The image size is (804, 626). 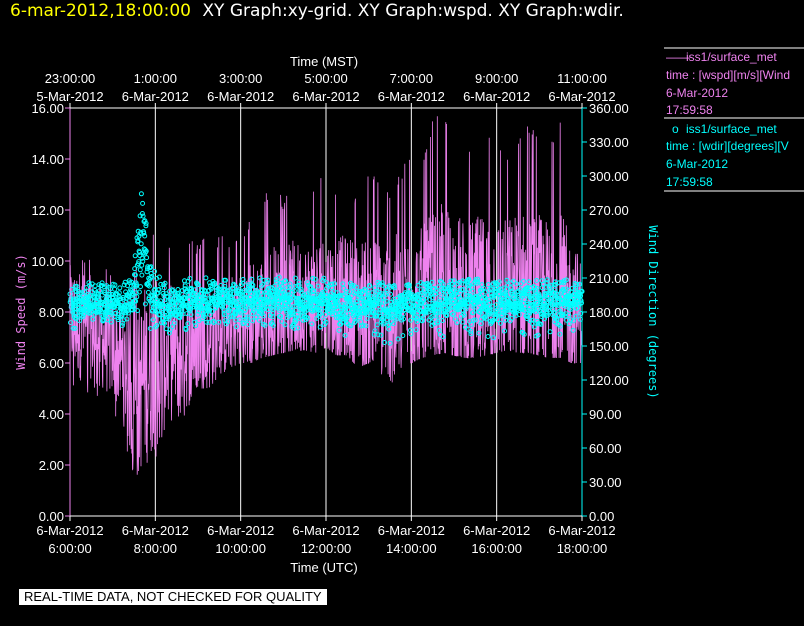 What do you see at coordinates (496, 78) in the screenshot?
I see `x-top-tick-time: 9:00:00` at bounding box center [496, 78].